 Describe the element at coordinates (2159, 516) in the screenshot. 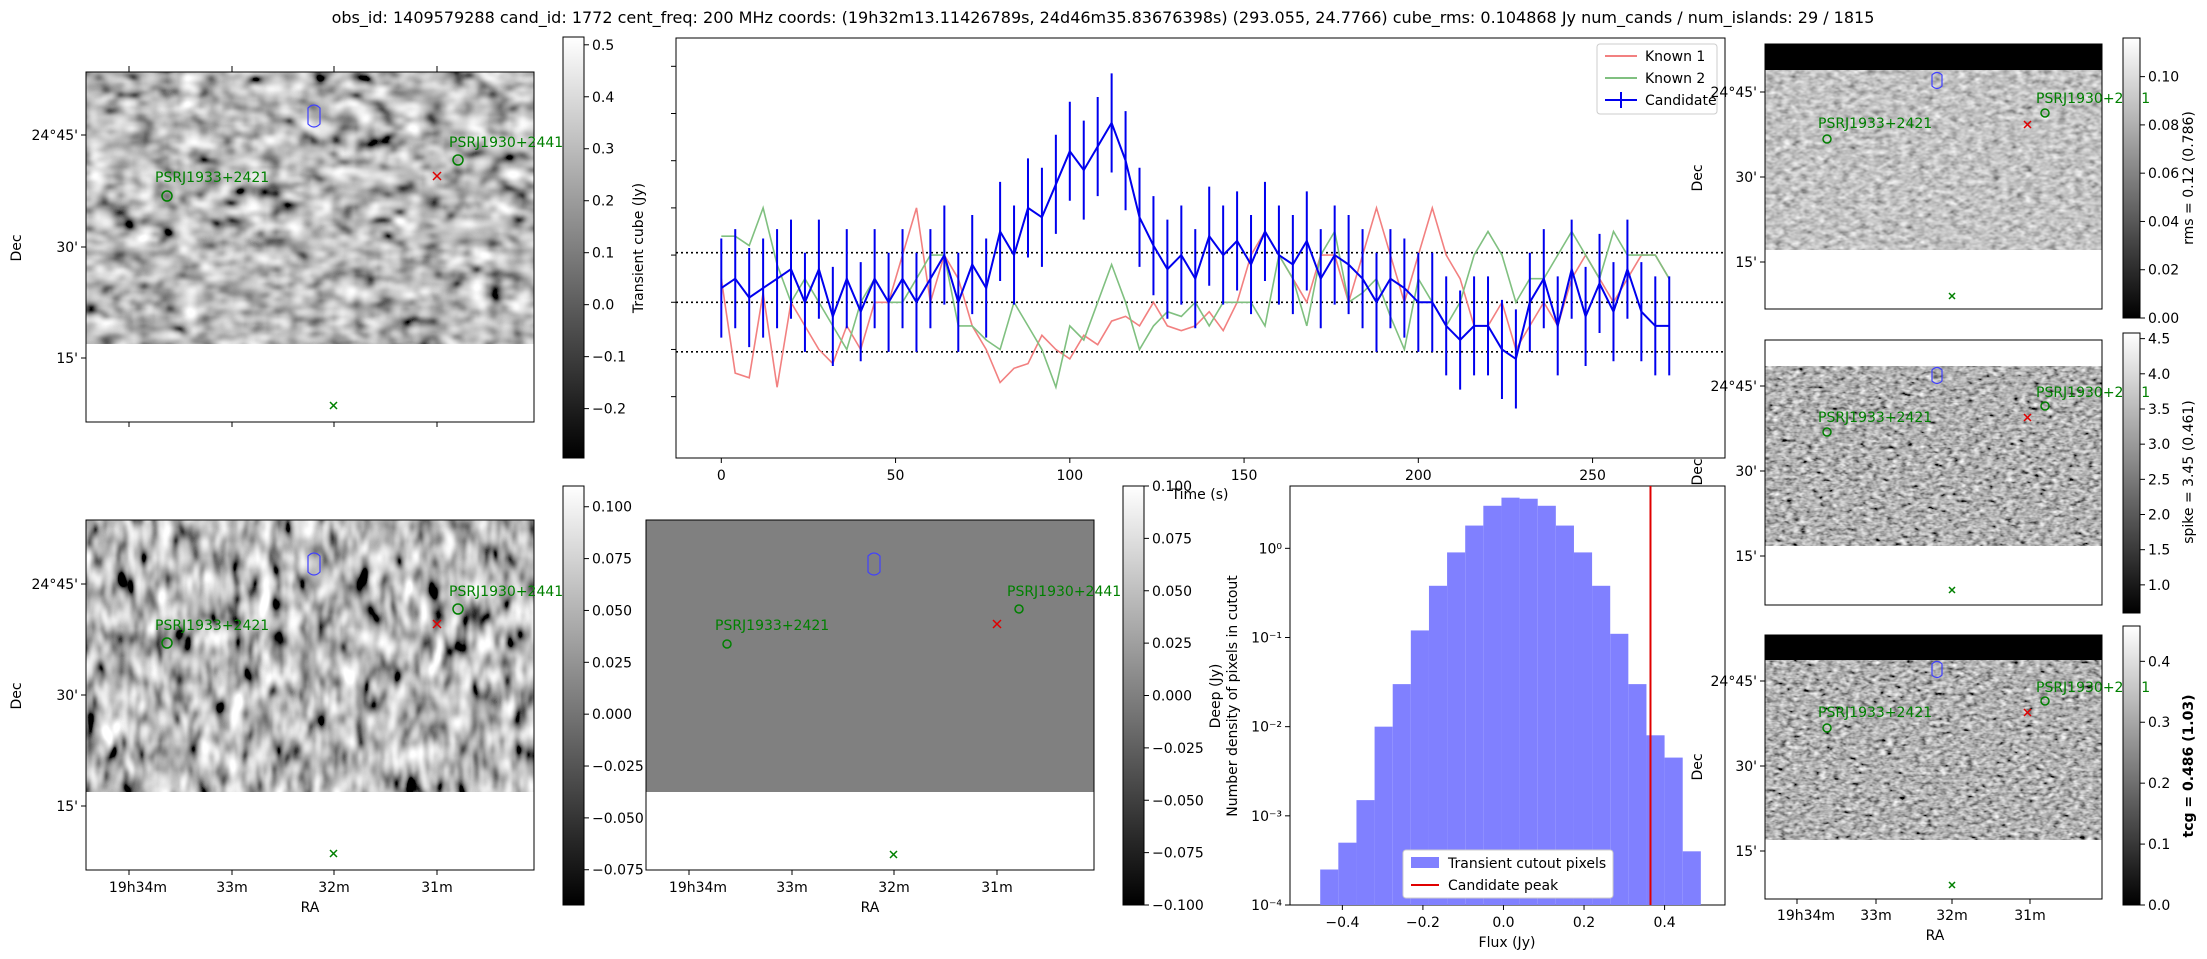

I see `colorbar-tick-label: 2.0` at that location.